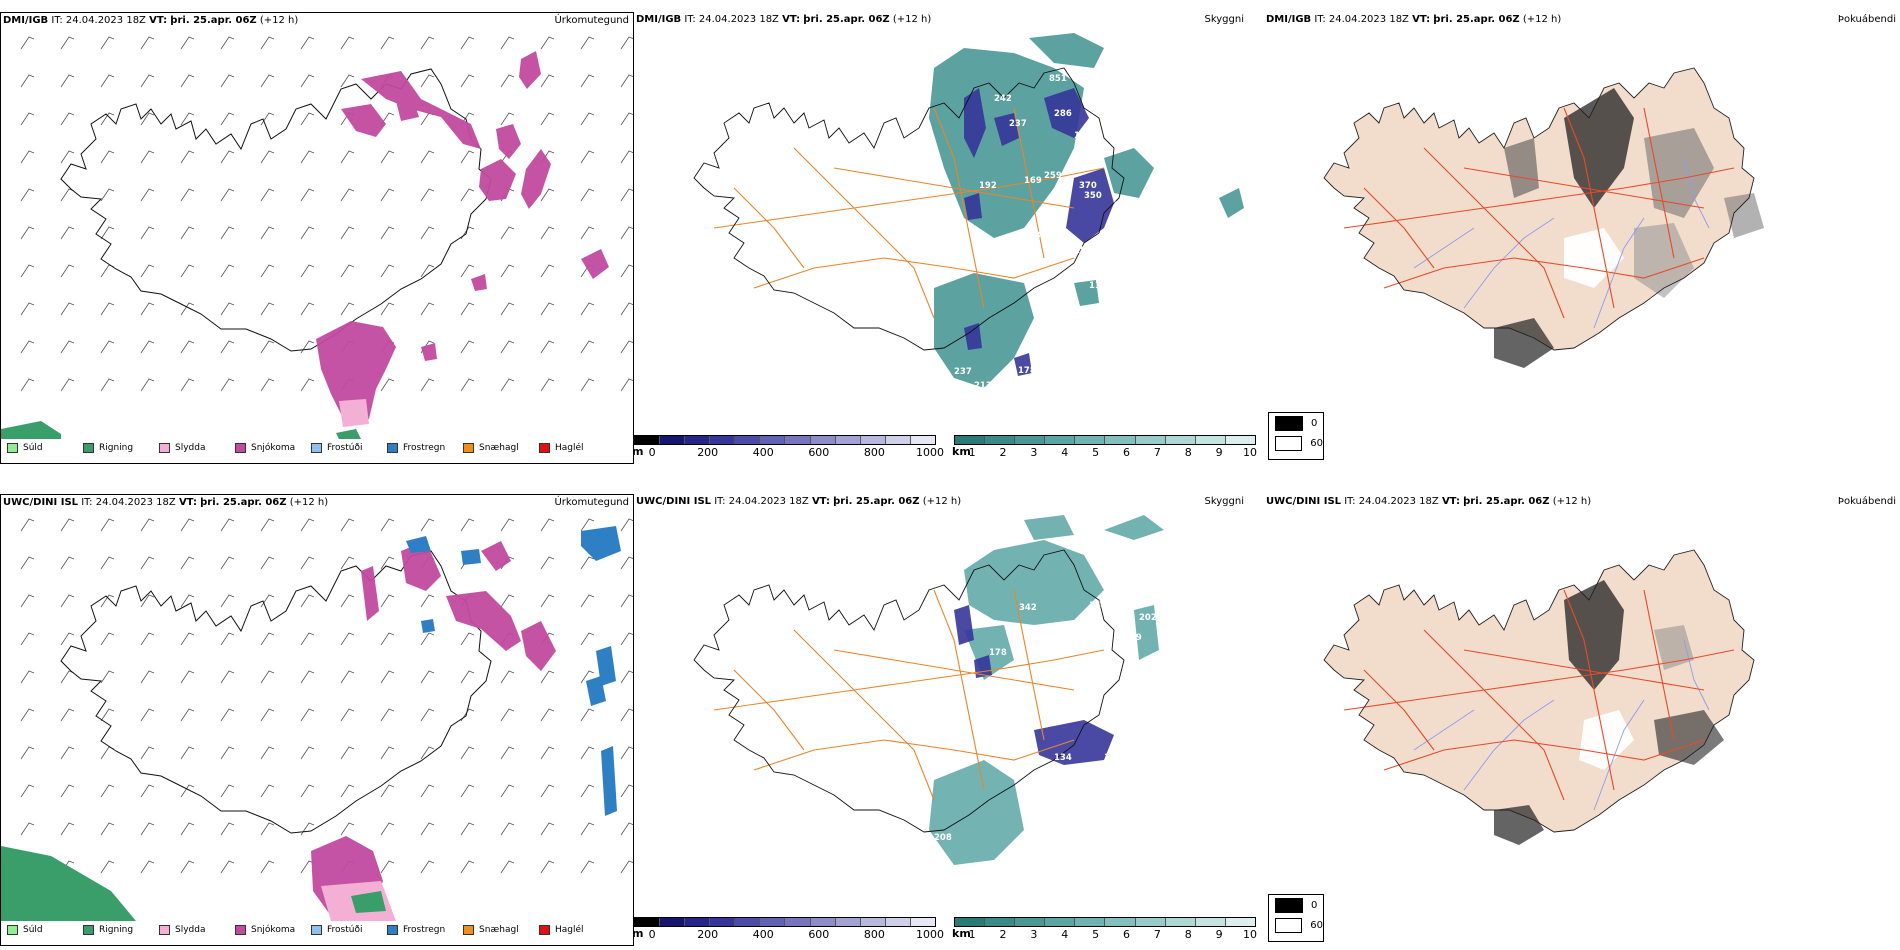  What do you see at coordinates (1105, 934) in the screenshot?
I see `colorbar-ticks: 1 2 3 4 5 6 7 8 9 10` at bounding box center [1105, 934].